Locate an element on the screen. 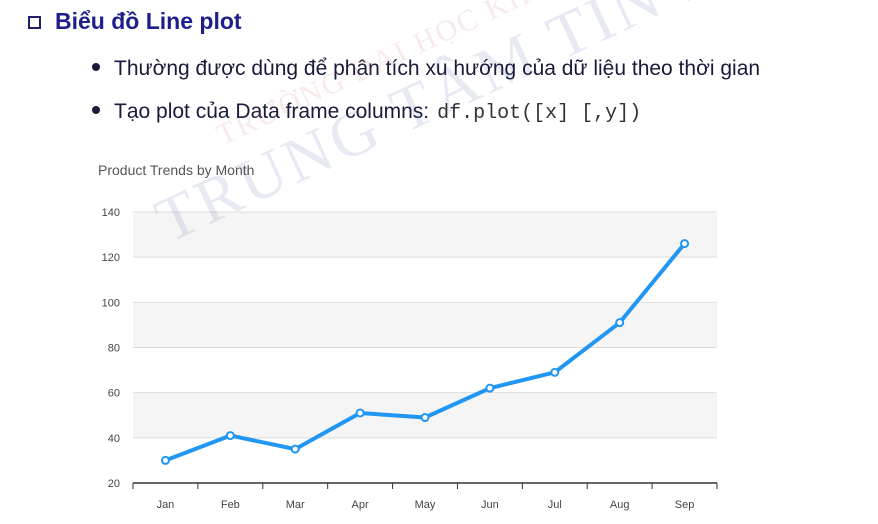 The height and width of the screenshot is (524, 878). grid-band is located at coordinates (425, 235).